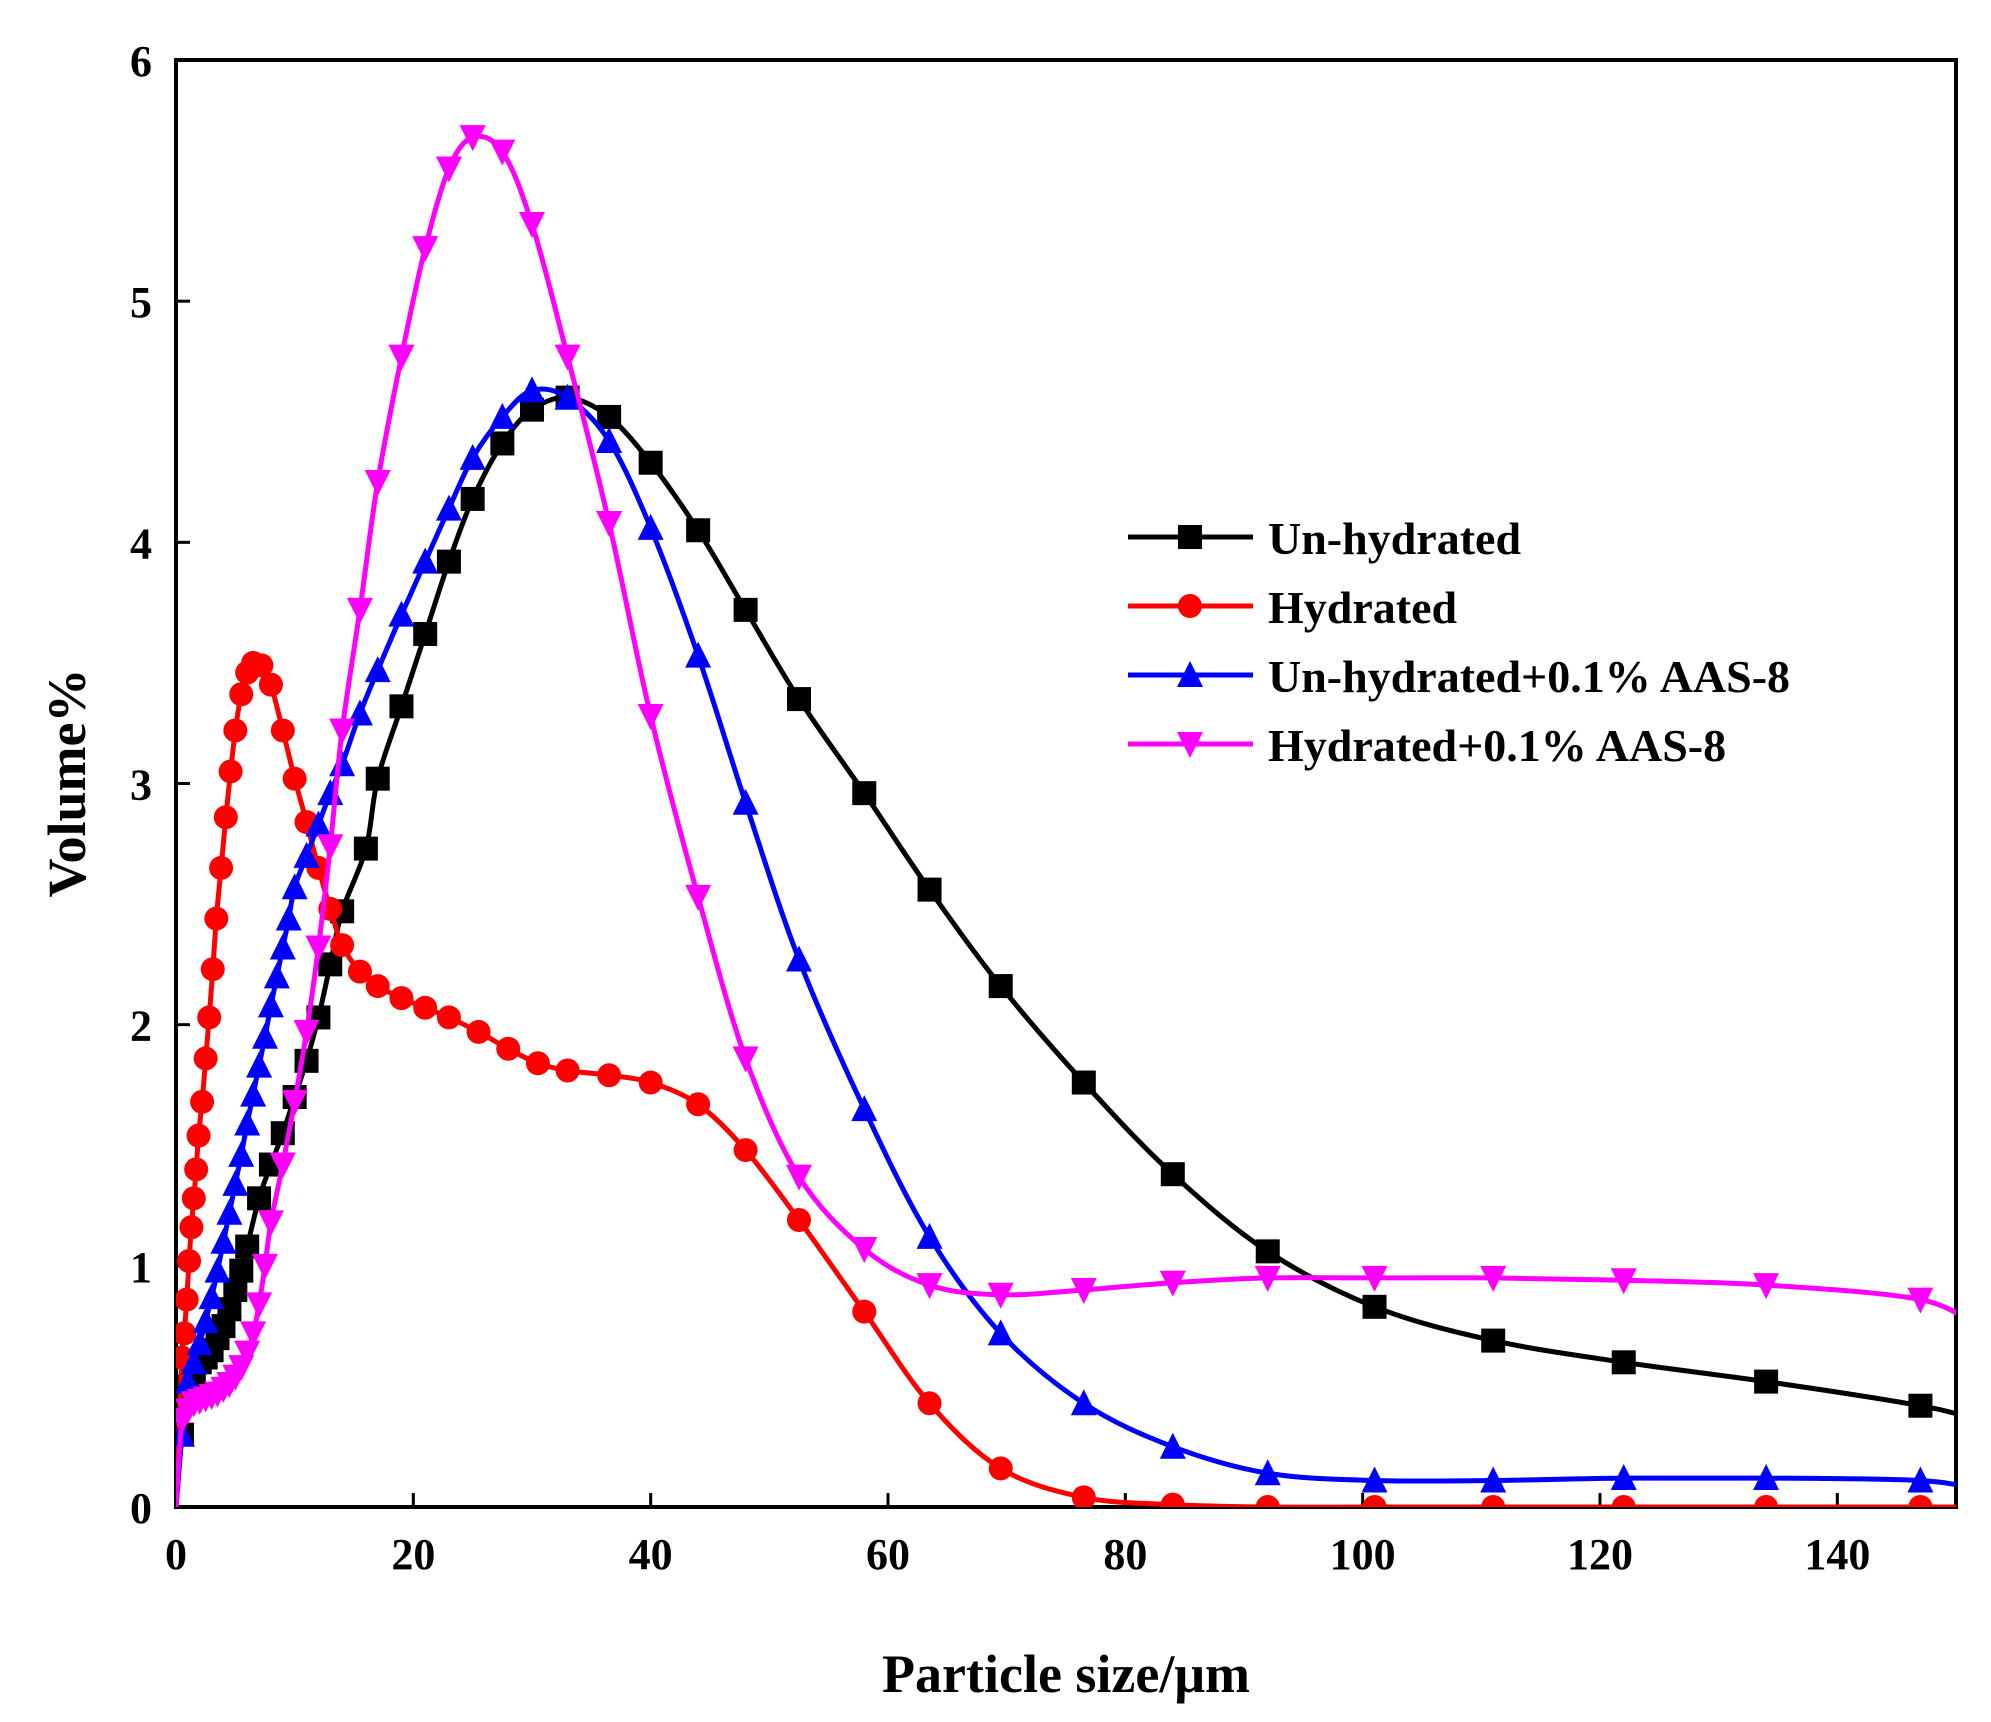  What do you see at coordinates (141, 302) in the screenshot?
I see `y-tick-label: 5` at bounding box center [141, 302].